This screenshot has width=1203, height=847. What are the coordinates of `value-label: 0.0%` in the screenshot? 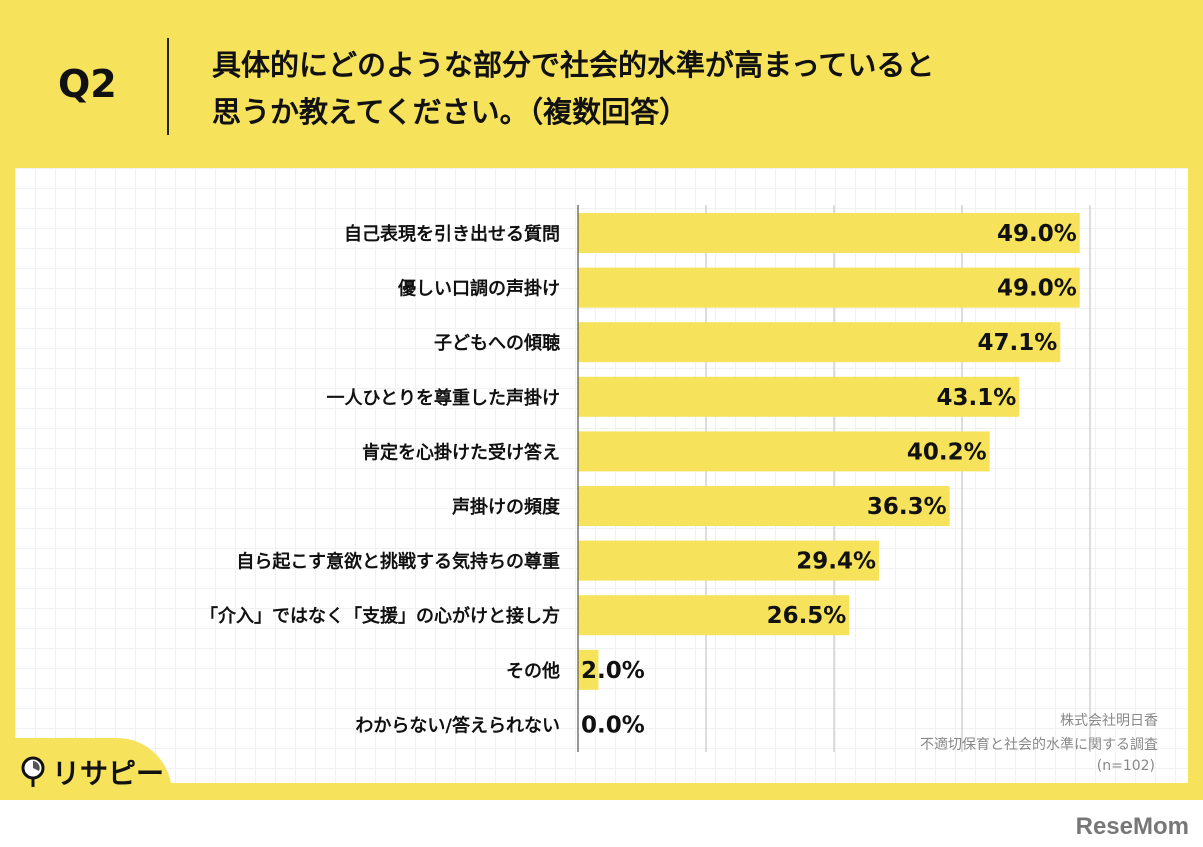 It's located at (613, 725).